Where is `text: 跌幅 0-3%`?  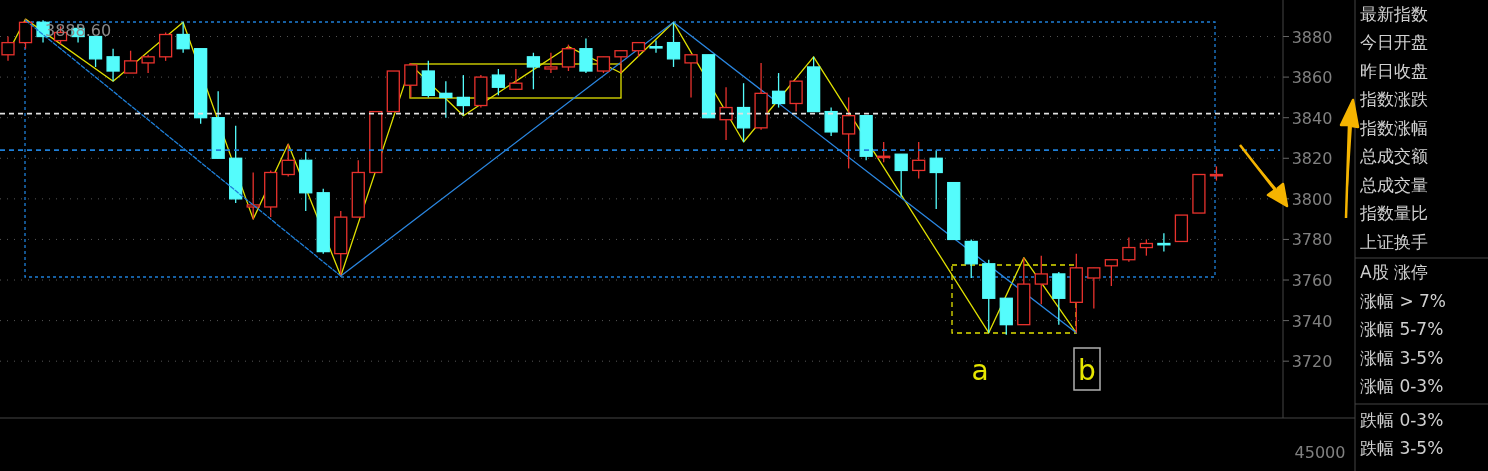
text: 跌幅 0-3% is located at coordinates (1402, 420).